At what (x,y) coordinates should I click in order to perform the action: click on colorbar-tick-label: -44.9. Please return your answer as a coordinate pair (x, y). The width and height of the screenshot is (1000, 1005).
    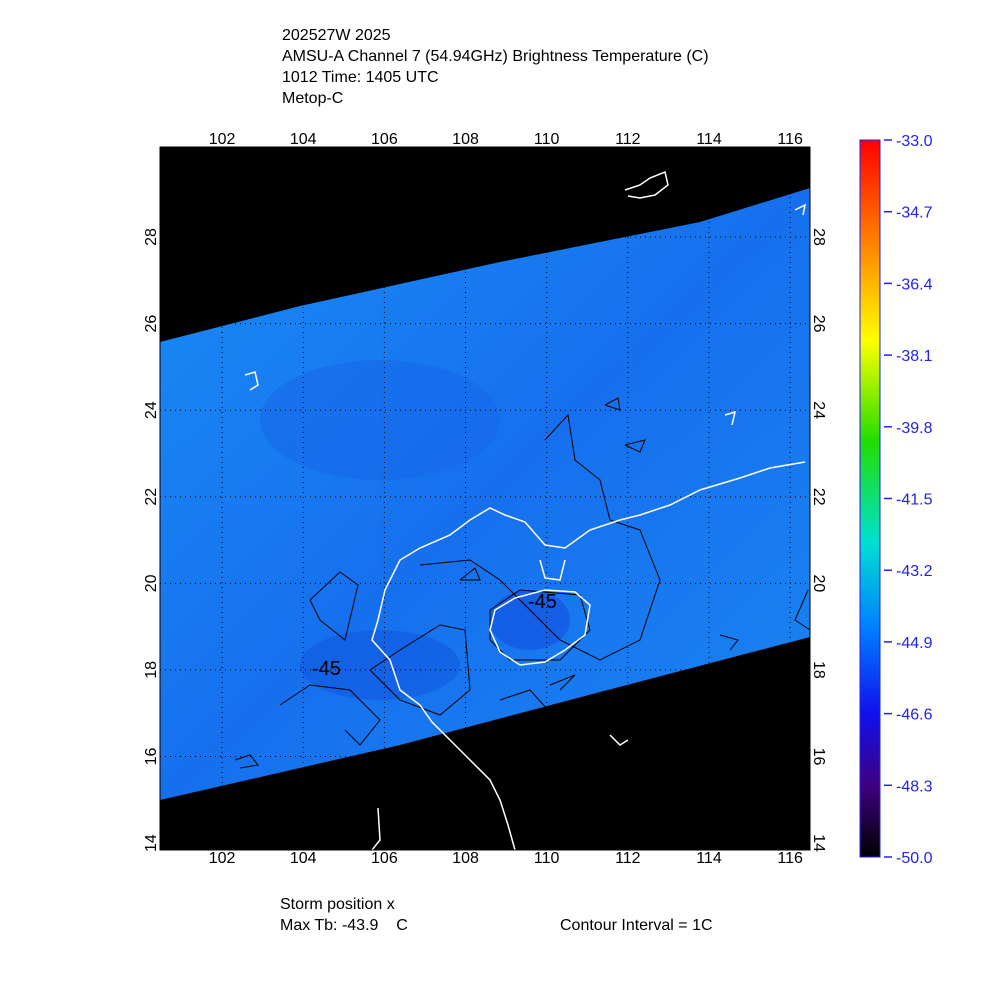
    Looking at the image, I should click on (914, 643).